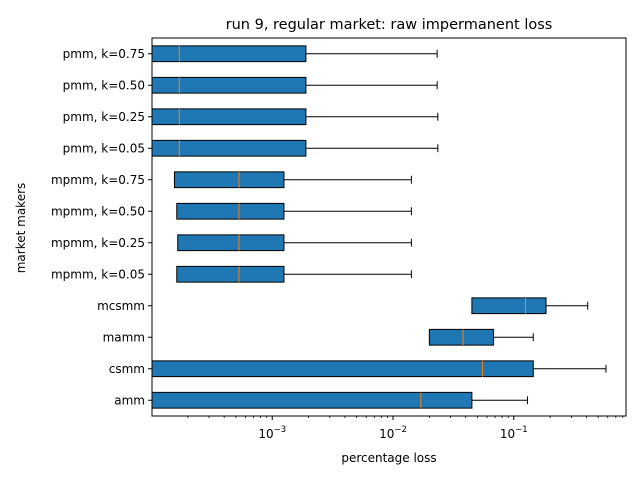  I want to click on y-axis-label: market makers, so click(21, 228).